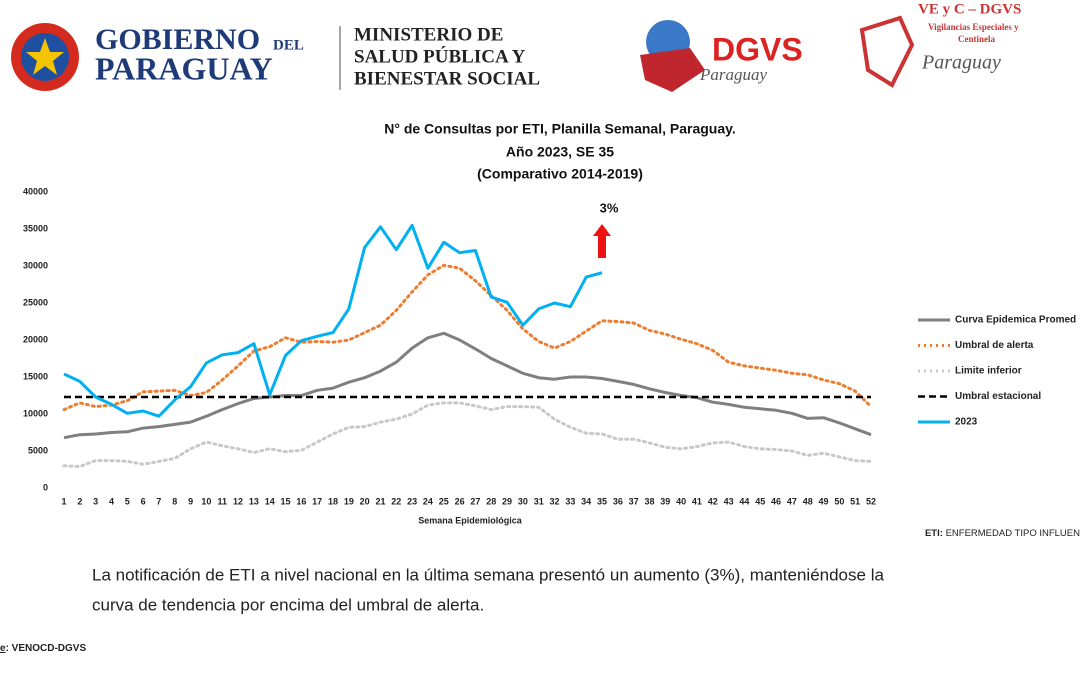 The height and width of the screenshot is (675, 1080). Describe the element at coordinates (95, 501) in the screenshot. I see `x-tick-label: 3` at that location.